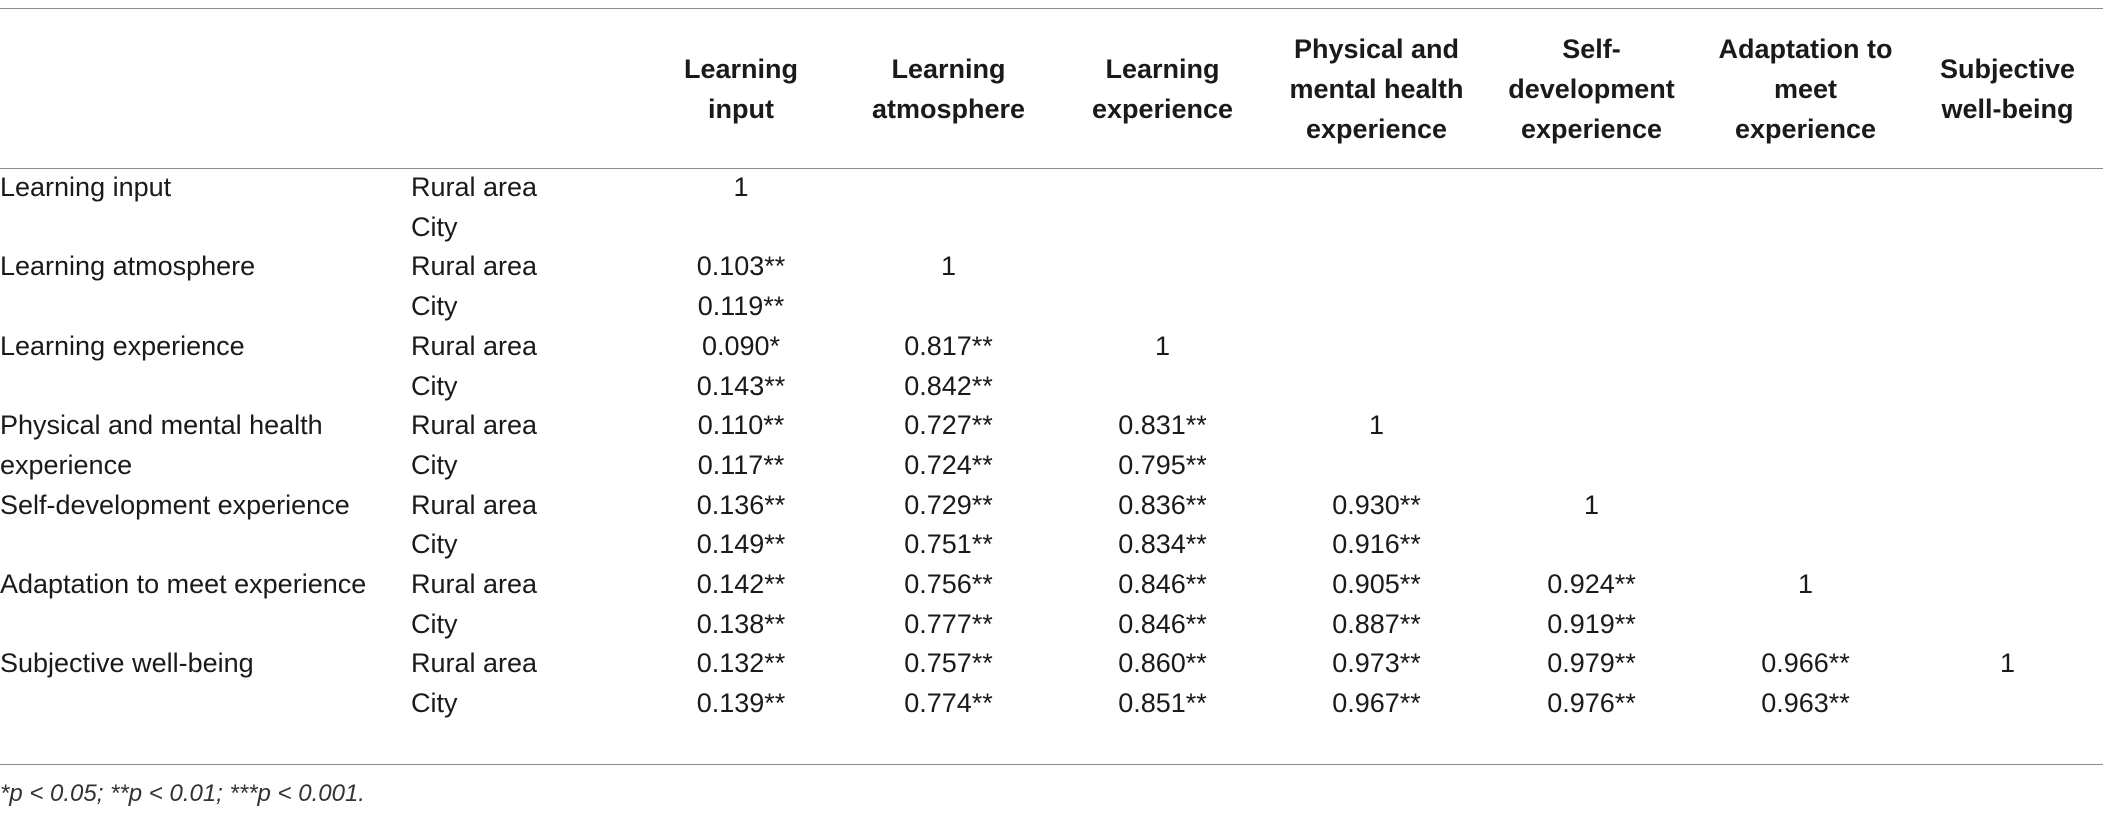  Describe the element at coordinates (86, 187) in the screenshot. I see `row-variable-label: Learning input` at that location.